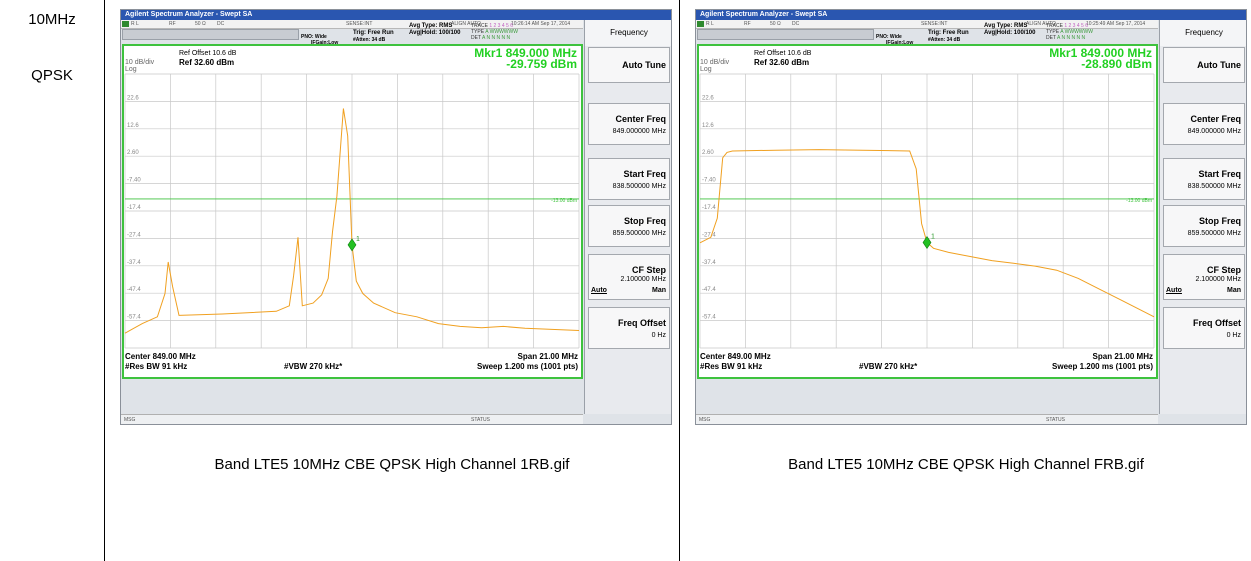 Image resolution: width=1251 pixels, height=561 pixels. What do you see at coordinates (783, 53) in the screenshot?
I see `ref-offset: Ref Offset 10.6 dB` at bounding box center [783, 53].